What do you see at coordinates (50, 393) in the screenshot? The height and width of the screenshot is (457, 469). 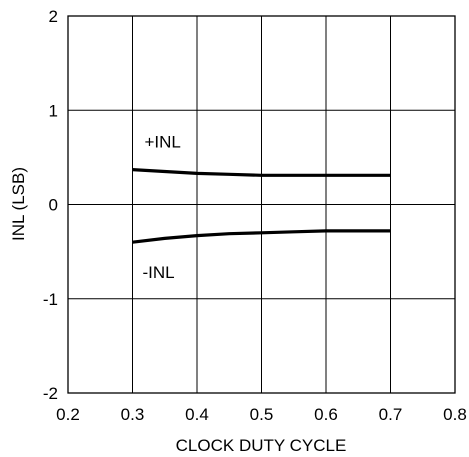 I see `y-tick-label: -2` at bounding box center [50, 393].